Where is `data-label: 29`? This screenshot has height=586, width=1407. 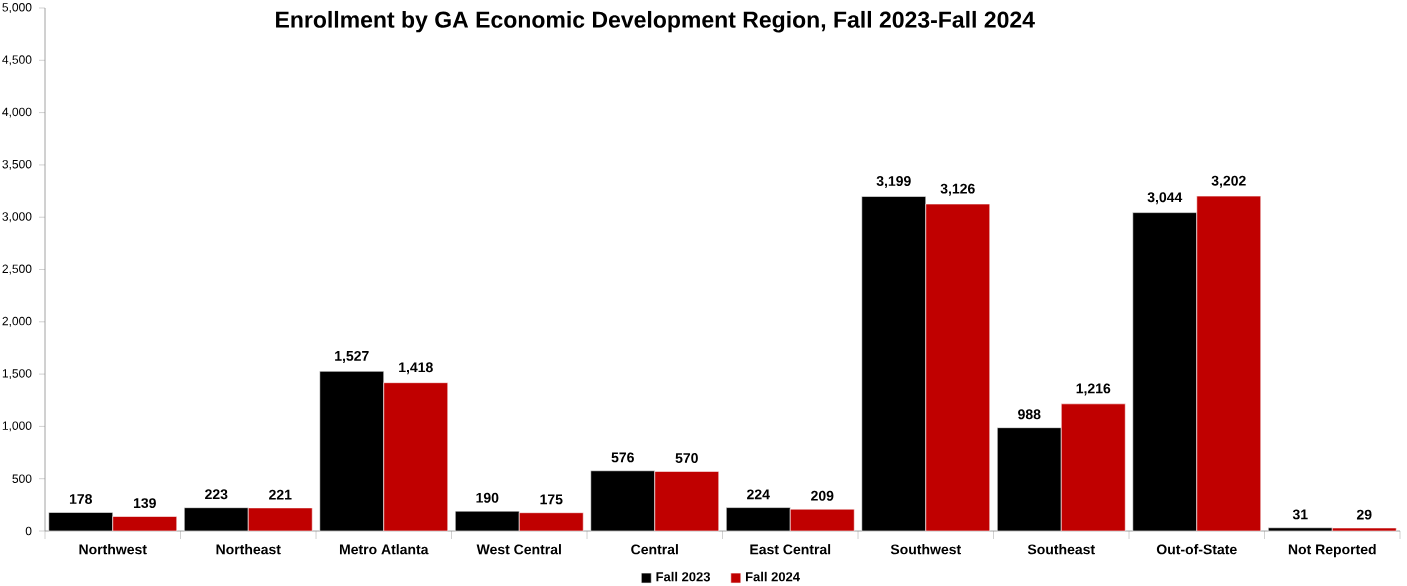
data-label: 29 is located at coordinates (1364, 514).